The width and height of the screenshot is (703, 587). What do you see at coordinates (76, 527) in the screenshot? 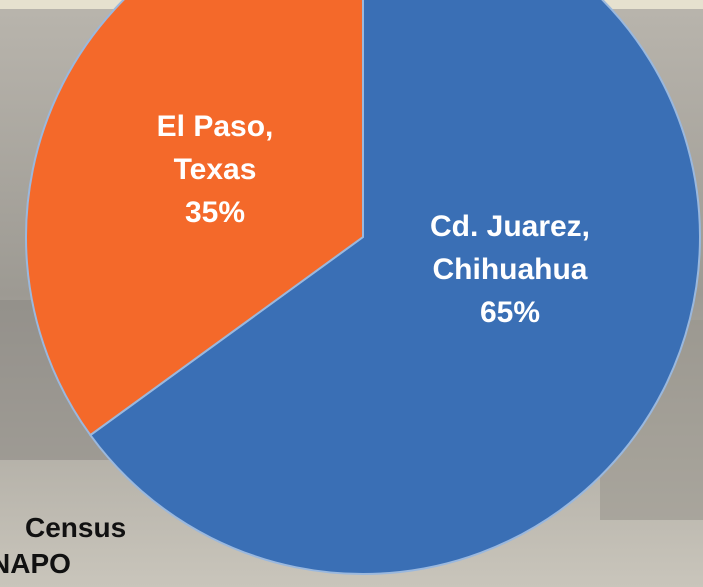
I see `source-line: Census` at bounding box center [76, 527].